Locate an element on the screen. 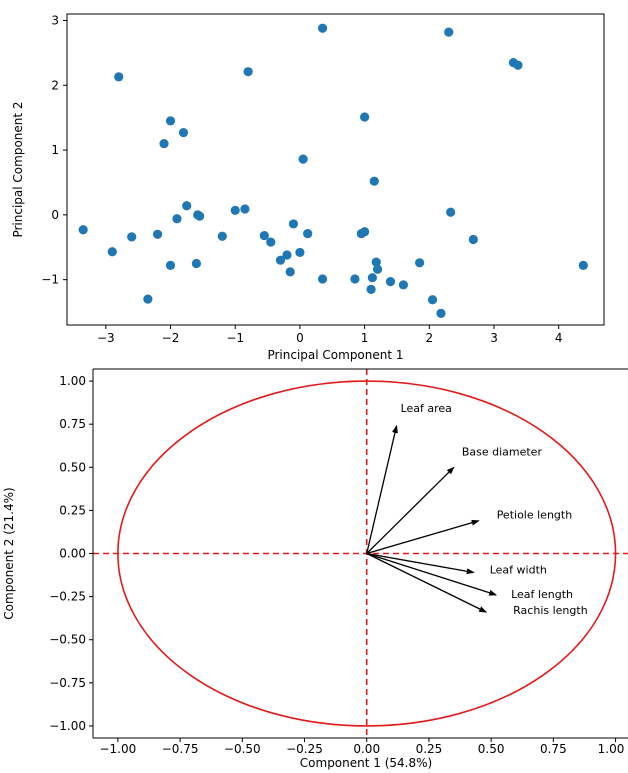 The height and width of the screenshot is (773, 628). loading-vector-label: Leaf area is located at coordinates (426, 408).